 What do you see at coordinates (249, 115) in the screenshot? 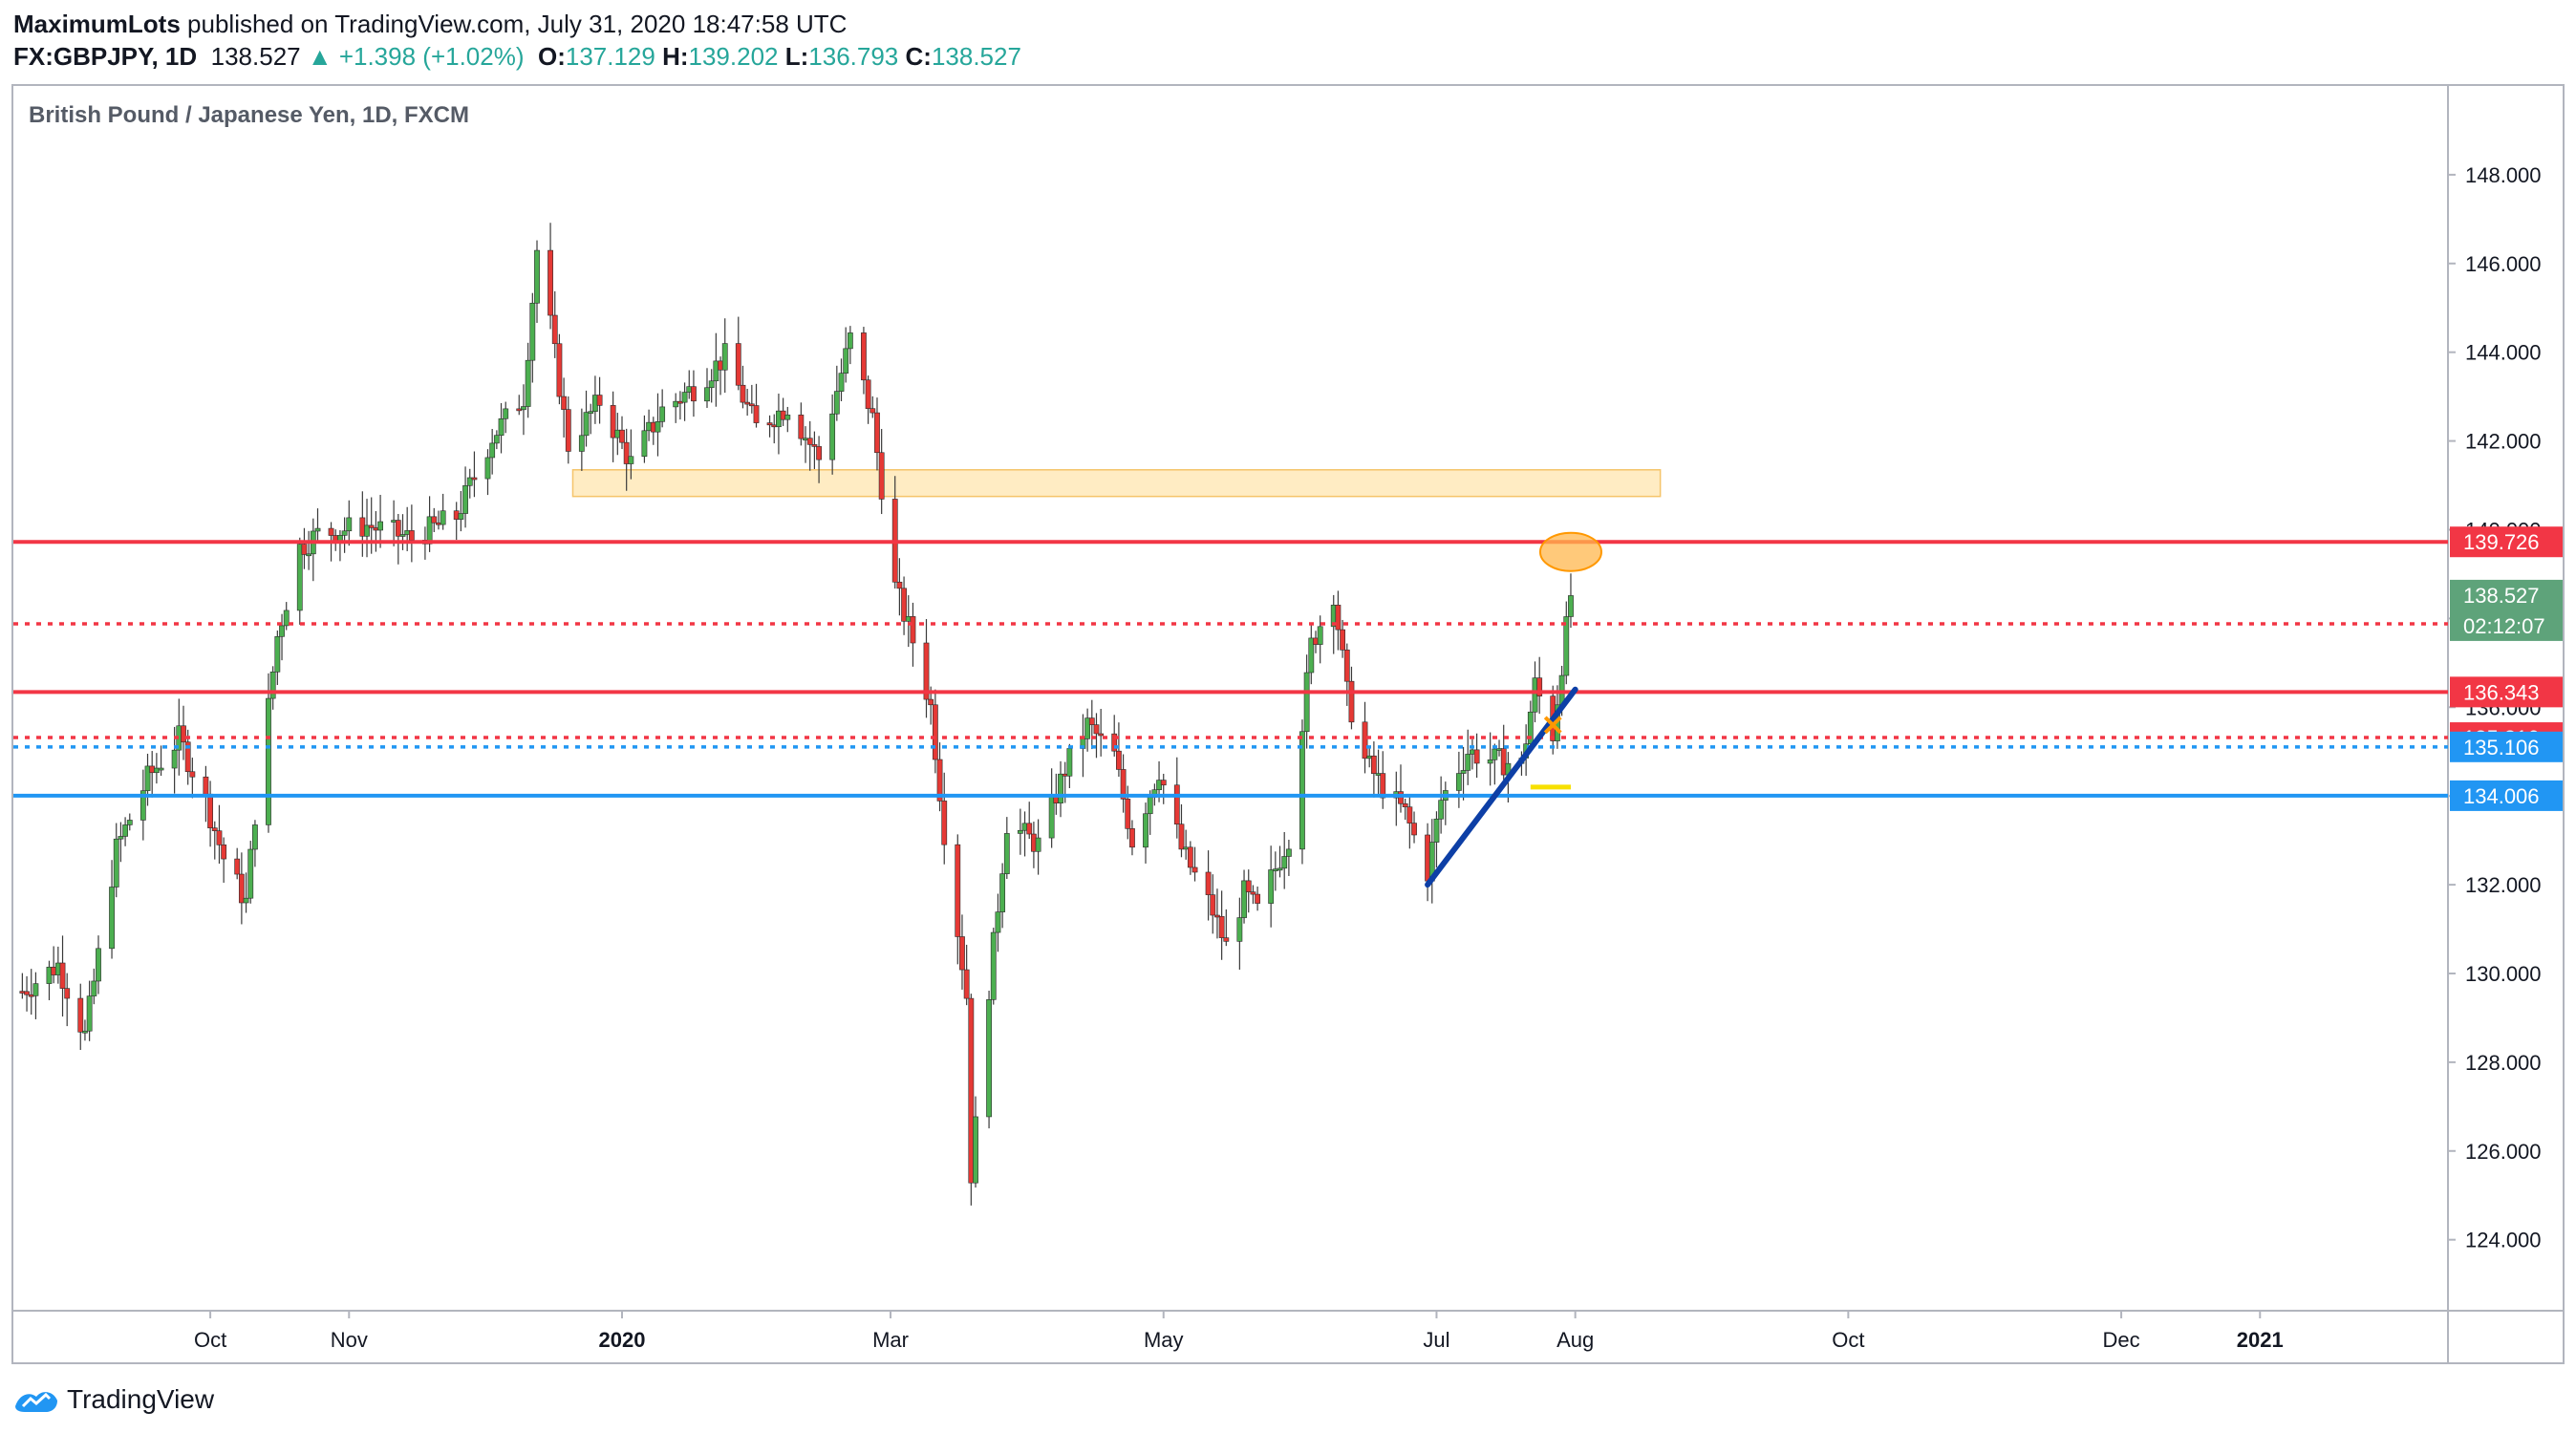
I see `chart-title: British Pound / Japanese Yen, 1D, FXCM` at bounding box center [249, 115].